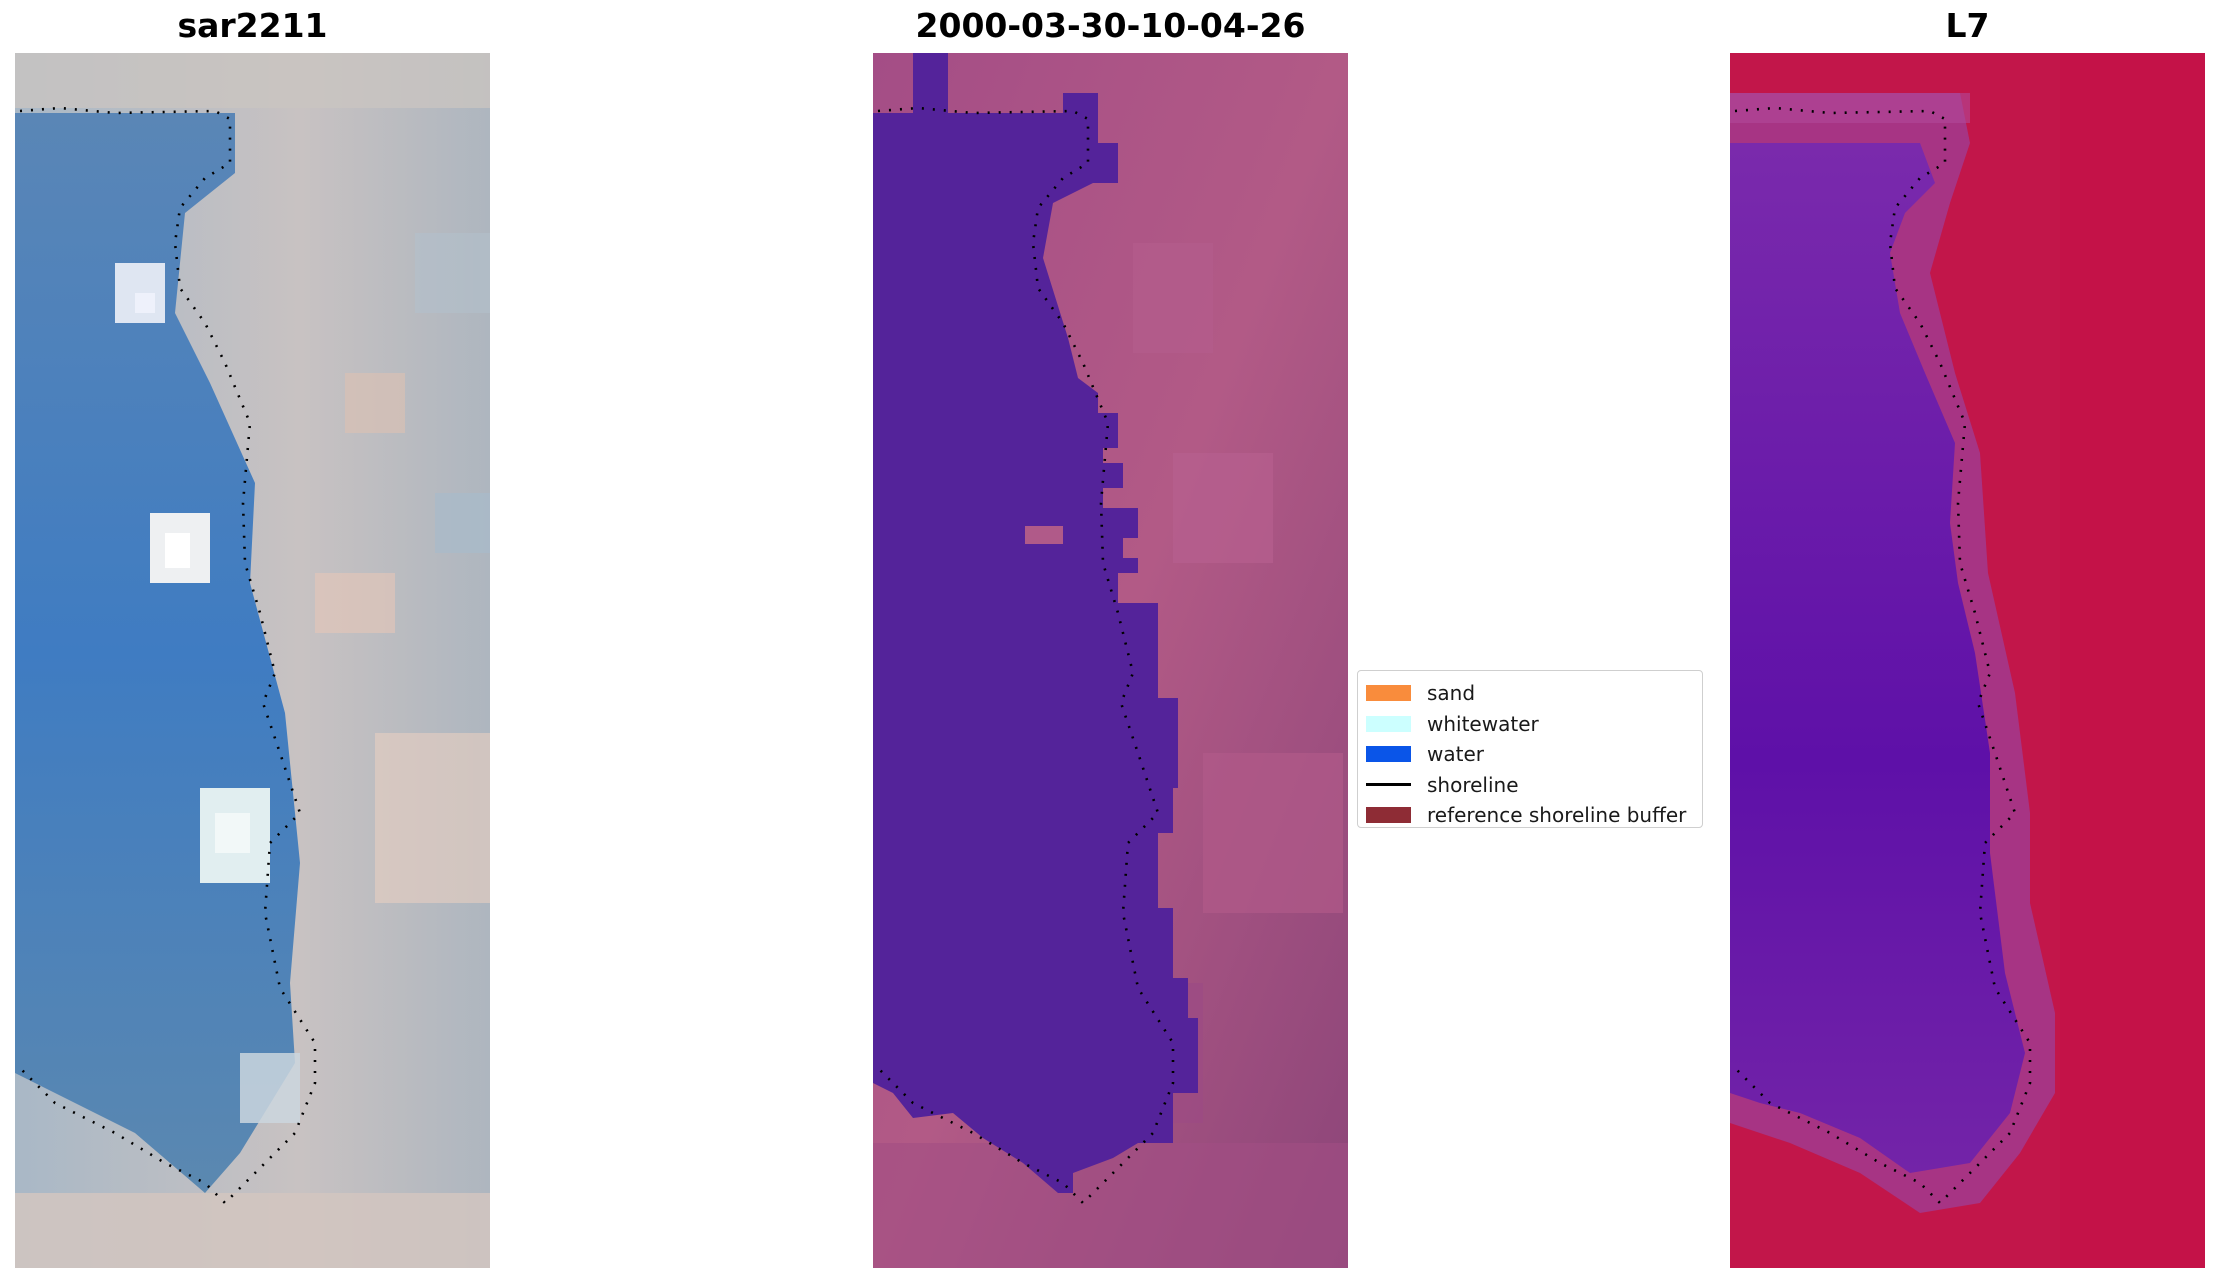 Image resolution: width=2219 pixels, height=1283 pixels. Describe the element at coordinates (1455, 754) in the screenshot. I see `legend-label: water` at that location.